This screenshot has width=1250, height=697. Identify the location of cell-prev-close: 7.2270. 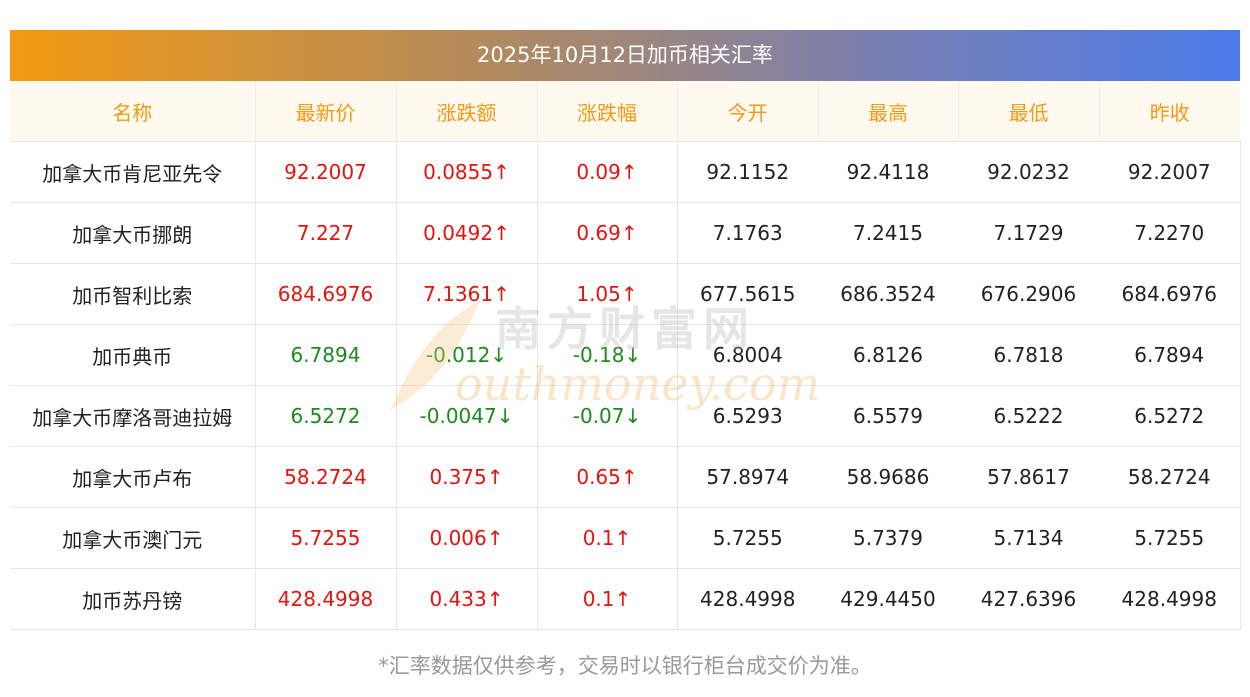
(1170, 233).